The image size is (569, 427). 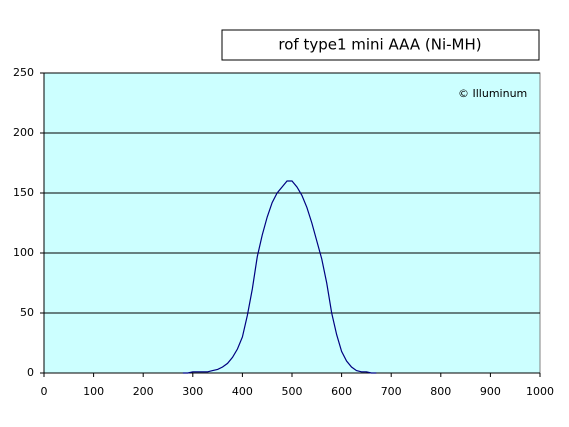 I want to click on x-tick-label: 100, so click(x=93, y=391).